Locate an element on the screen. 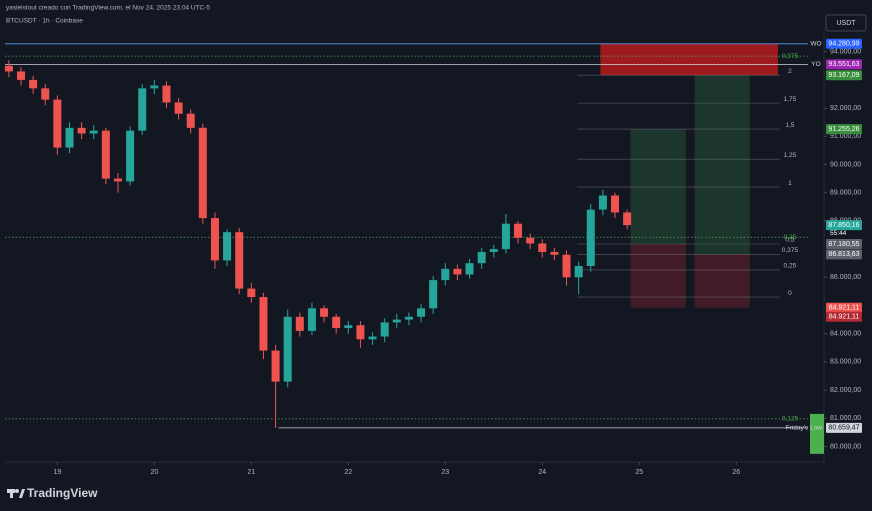 This screenshot has width=872, height=511. y-tick-label: 80.000,00 is located at coordinates (845, 446).